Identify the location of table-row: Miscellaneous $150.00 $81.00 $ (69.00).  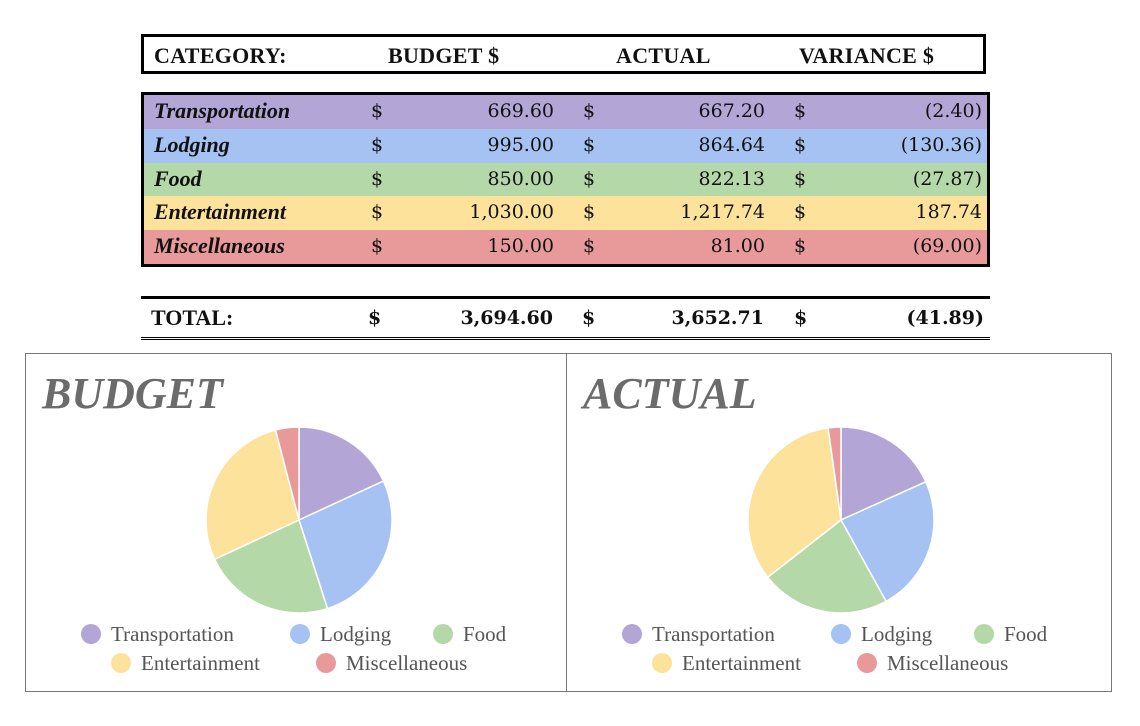
(565, 247).